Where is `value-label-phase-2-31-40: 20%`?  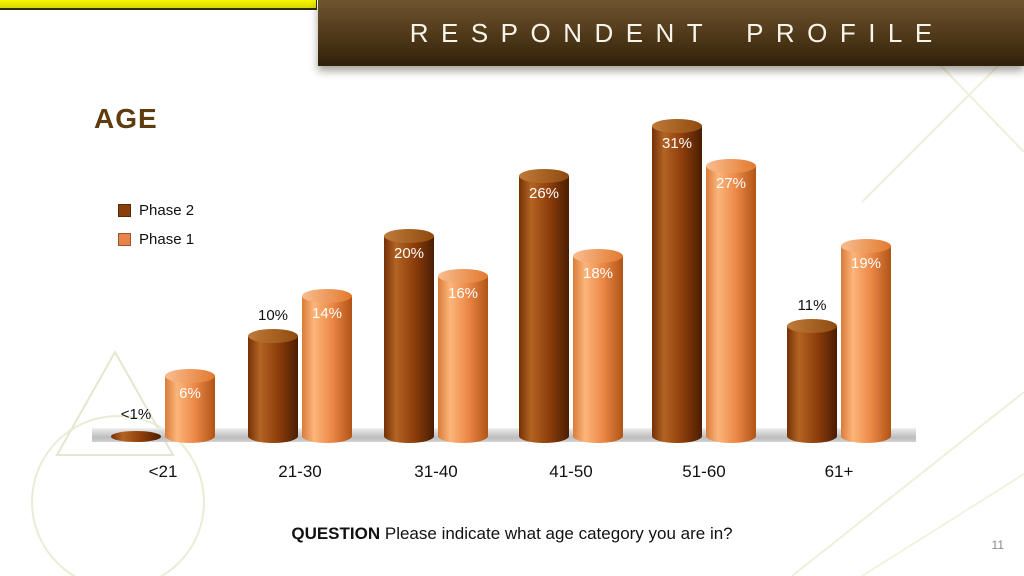 value-label-phase-2-31-40: 20% is located at coordinates (409, 253).